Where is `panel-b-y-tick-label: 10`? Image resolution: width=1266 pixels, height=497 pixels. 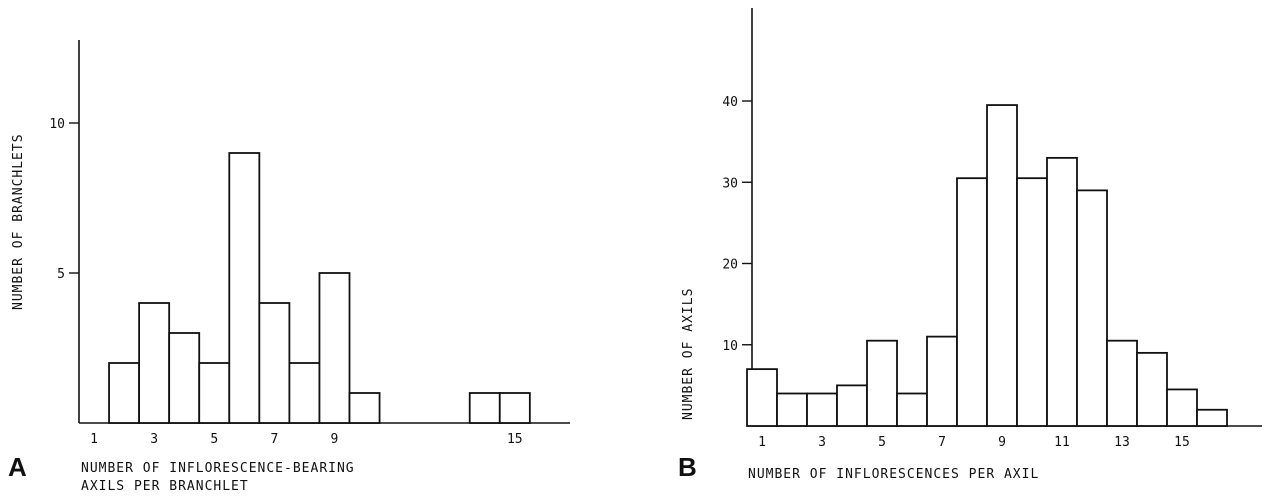 panel-b-y-tick-label: 10 is located at coordinates (730, 346).